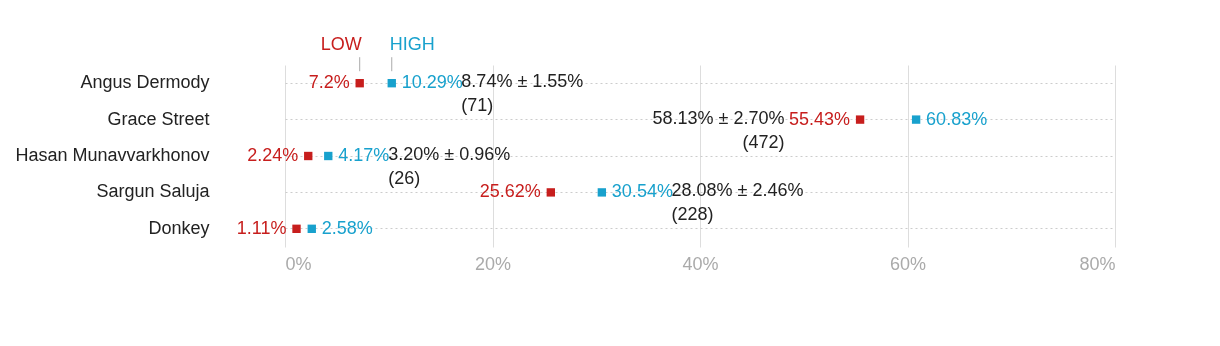 The width and height of the screenshot is (1220, 346). What do you see at coordinates (153, 191) in the screenshot?
I see `y-tick-label: Sargun Saluja` at bounding box center [153, 191].